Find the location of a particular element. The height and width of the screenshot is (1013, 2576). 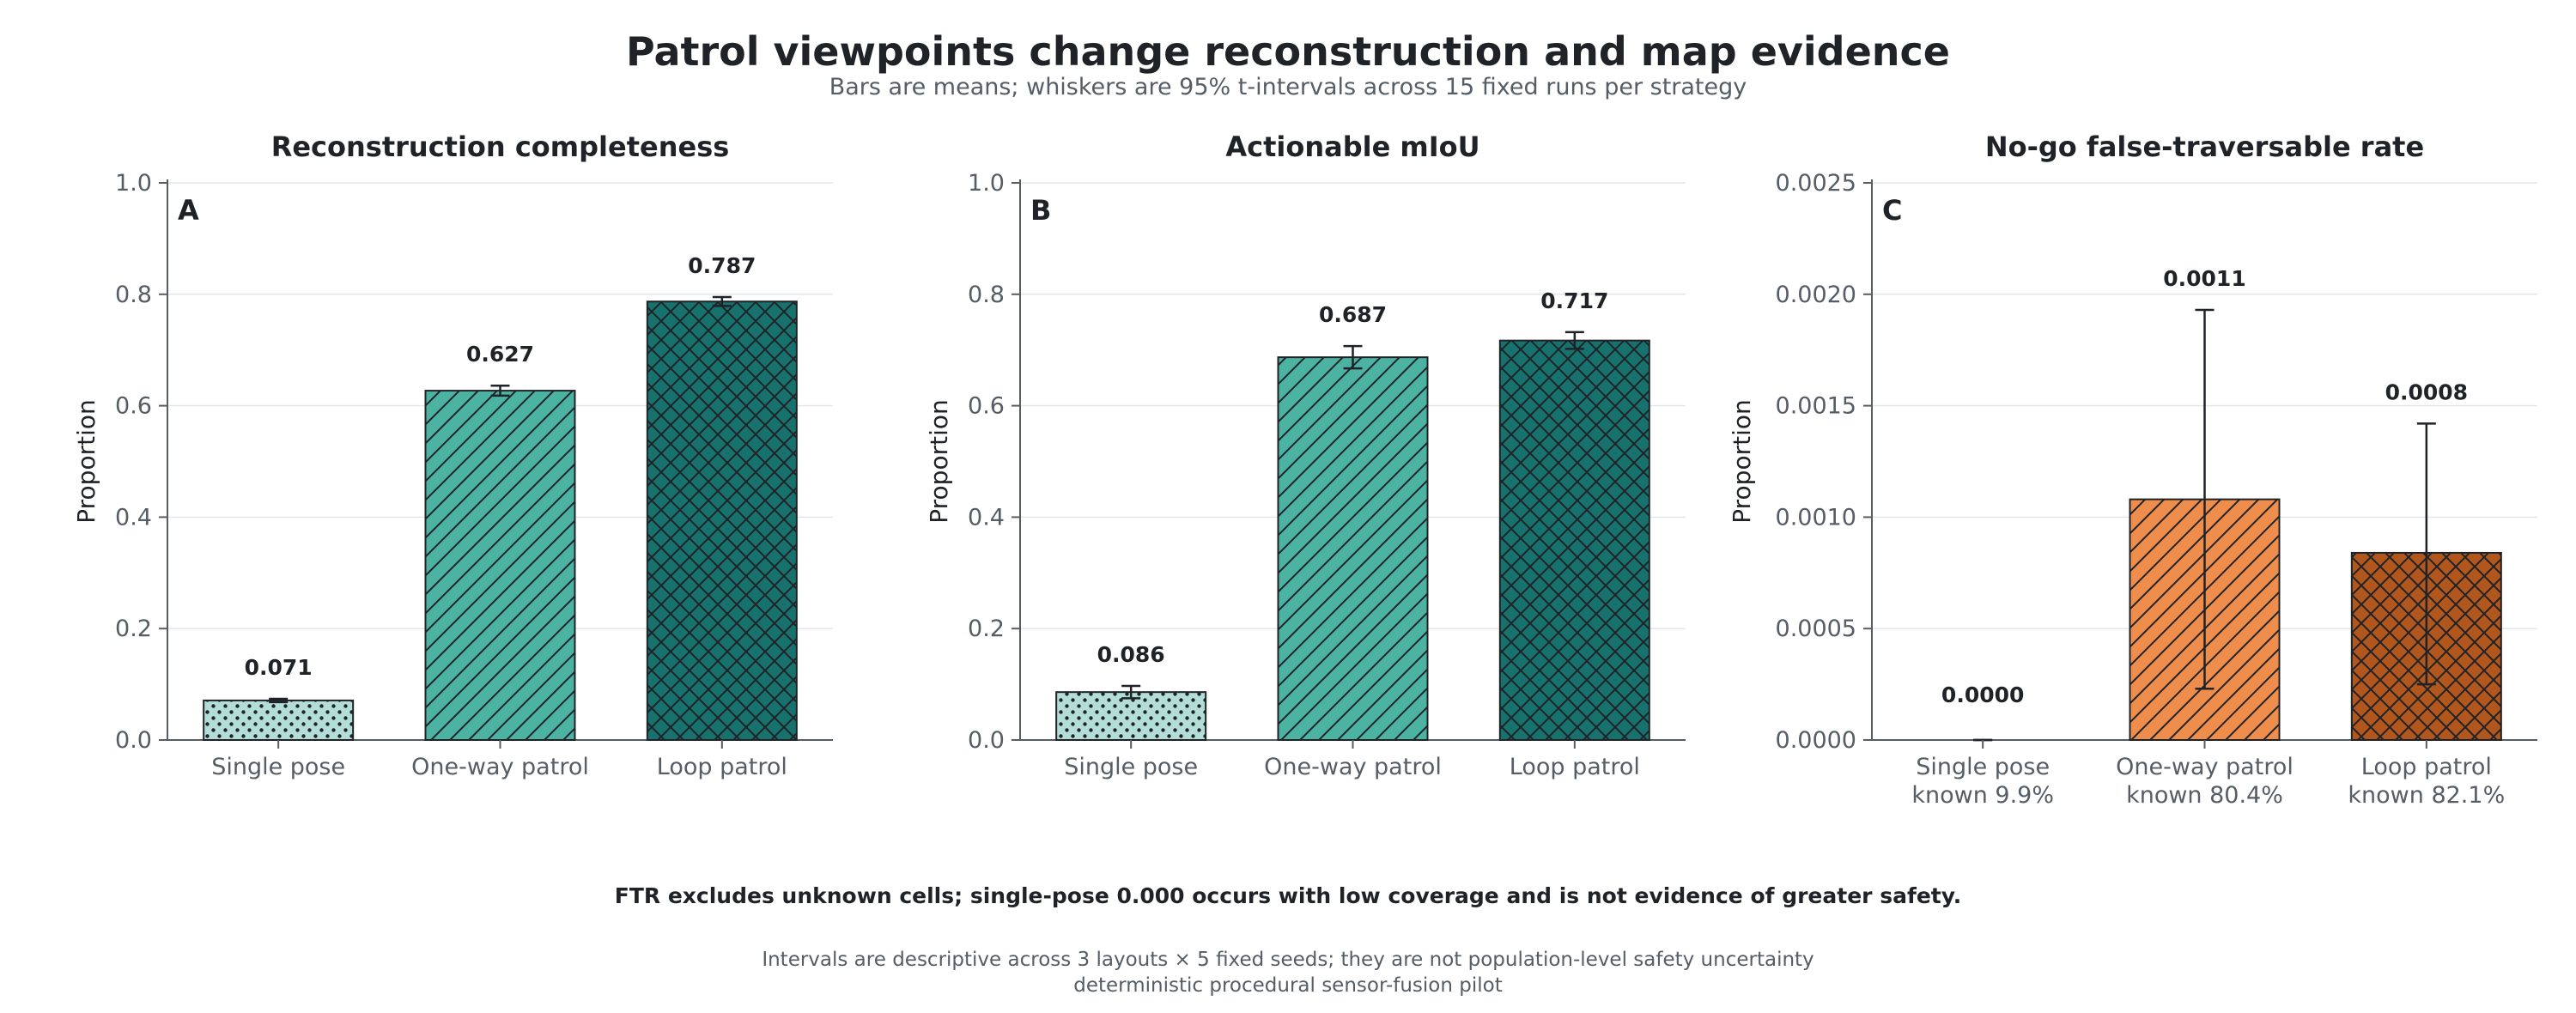

value-label: 0.086 is located at coordinates (1131, 654).